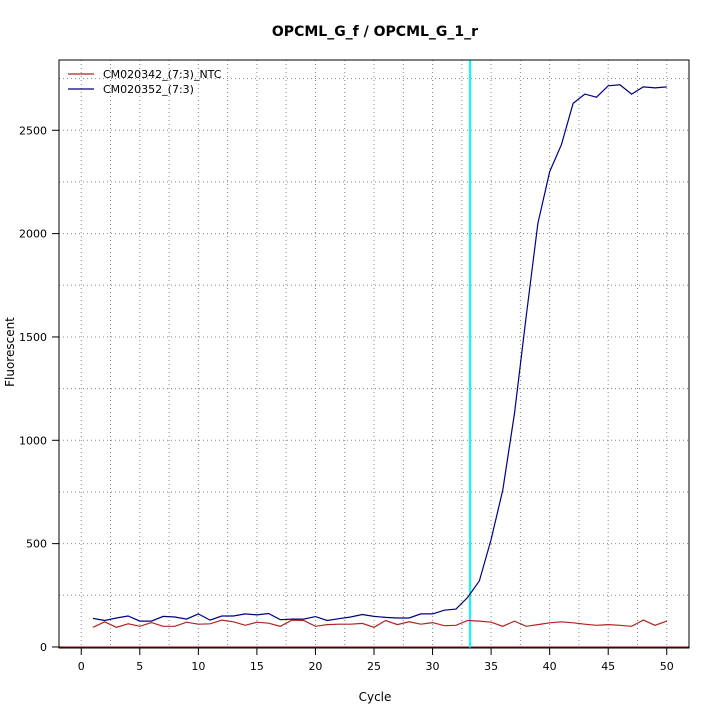  Describe the element at coordinates (162, 74) in the screenshot. I see `legend-label-1: CM020342_(7:3)_NTC` at that location.